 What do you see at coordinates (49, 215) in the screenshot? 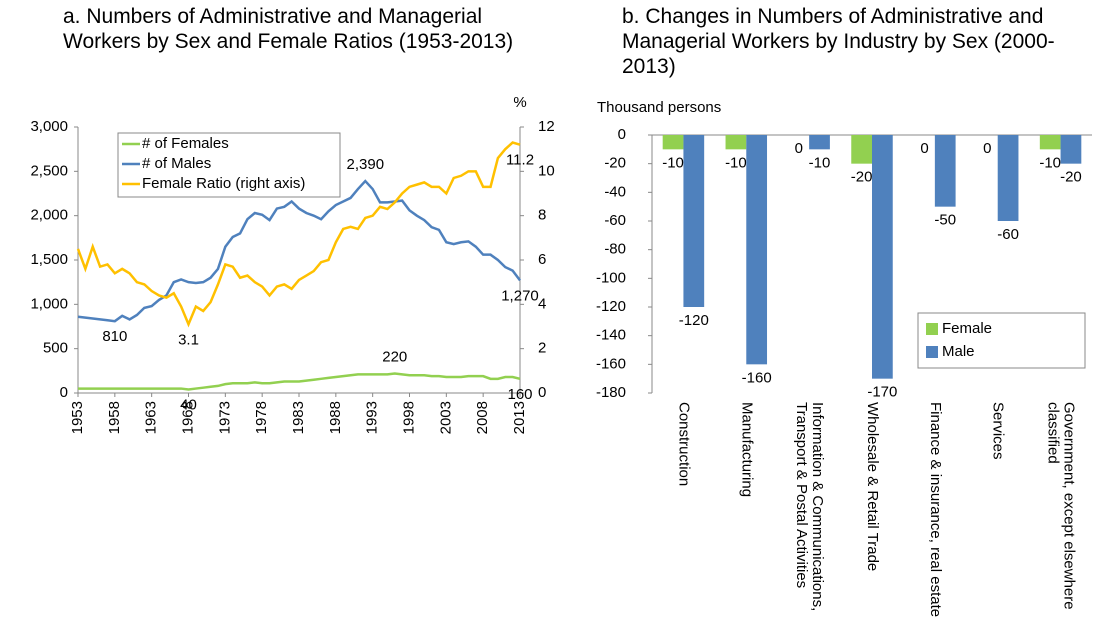
I see `y-tick-label: 2,000` at bounding box center [49, 215].